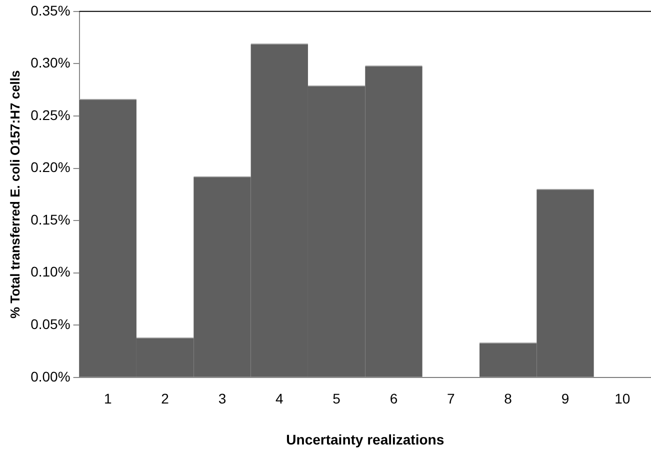  What do you see at coordinates (565, 398) in the screenshot?
I see `x-tick-label: 9` at bounding box center [565, 398].